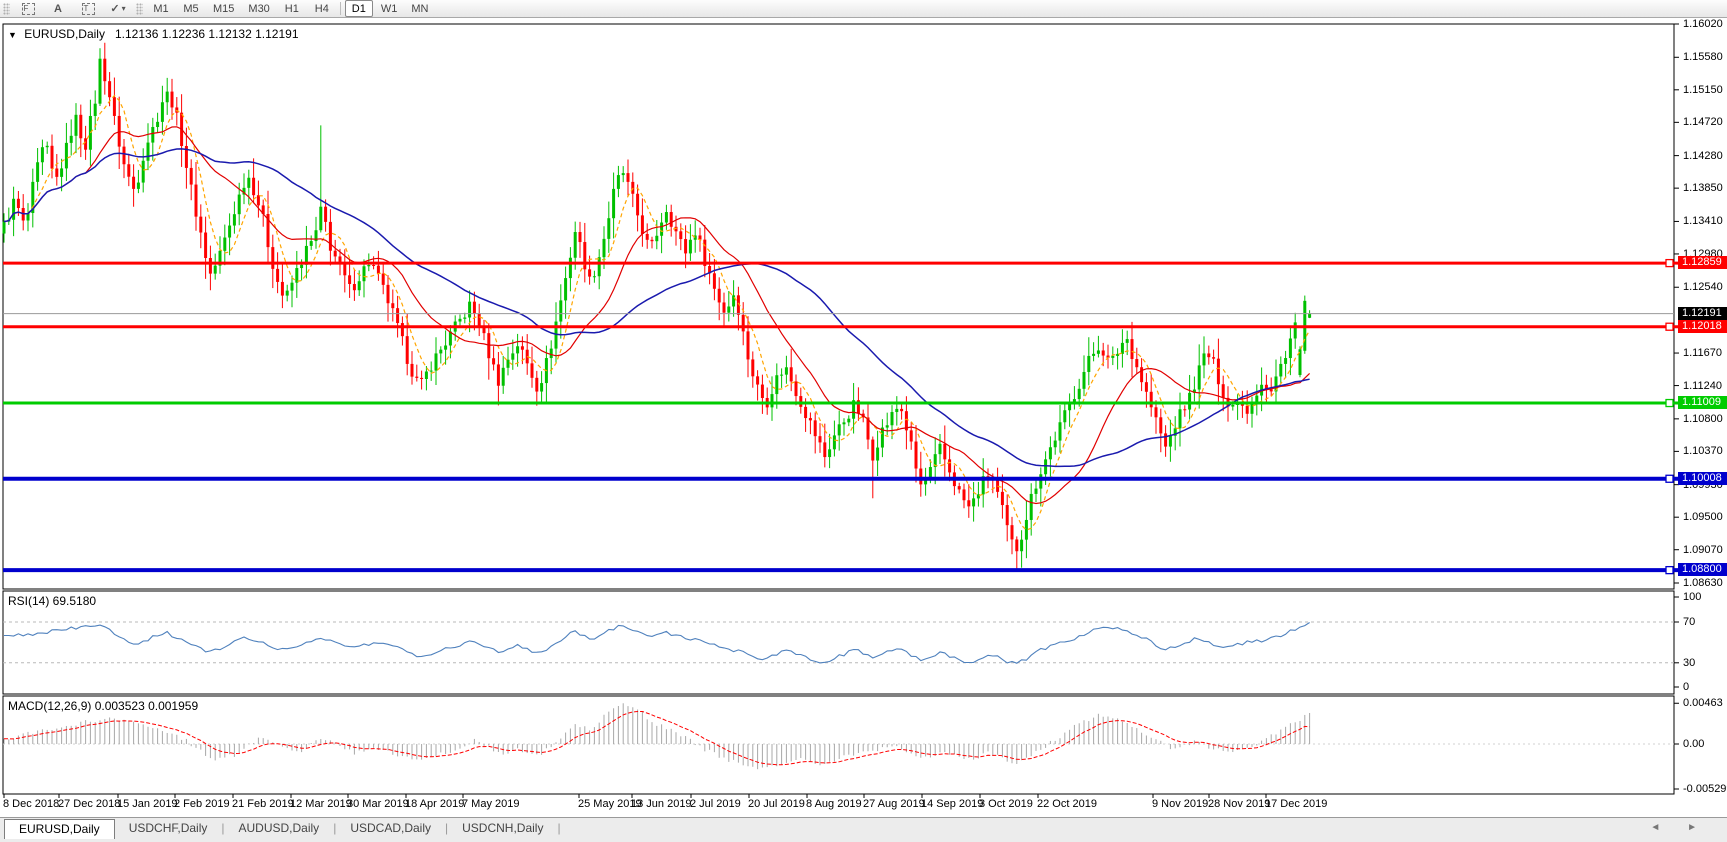 This screenshot has height=842, width=1727. What do you see at coordinates (89, 804) in the screenshot?
I see `date-label: 27 Dec 2018` at bounding box center [89, 804].